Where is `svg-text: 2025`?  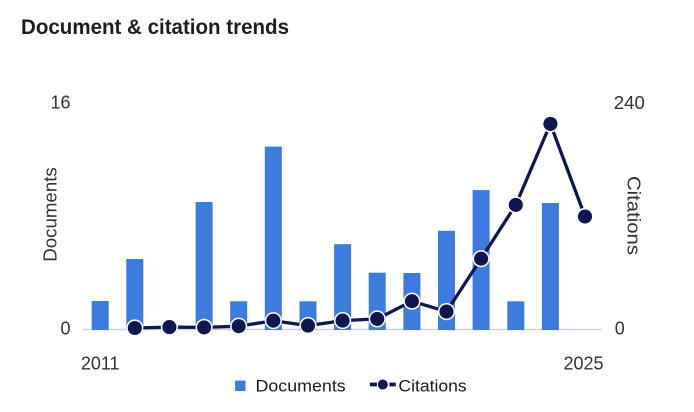 svg-text: 2025 is located at coordinates (583, 364).